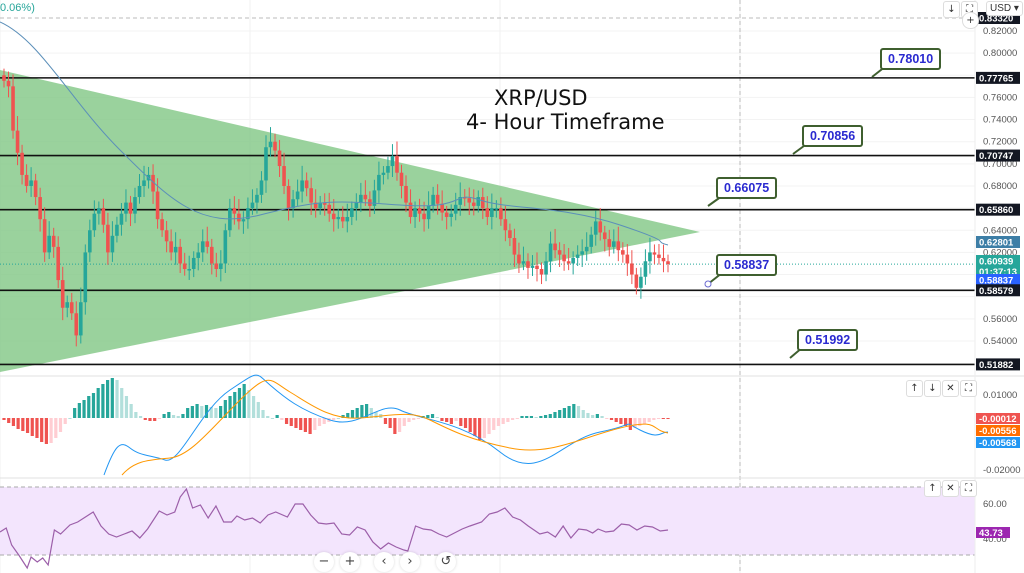 This screenshot has height=573, width=1024. What do you see at coordinates (995, 504) in the screenshot?
I see `svg-text: 60.00` at bounding box center [995, 504].